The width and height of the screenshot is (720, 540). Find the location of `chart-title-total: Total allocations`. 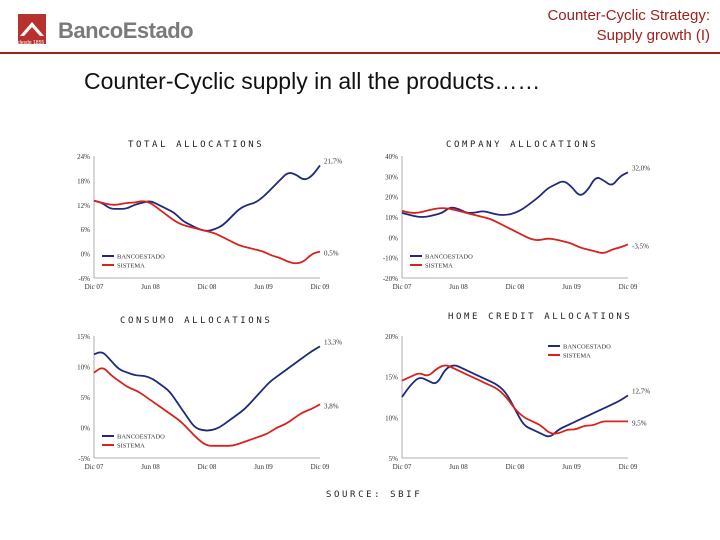

chart-title-total: Total allocations is located at coordinates (196, 145).